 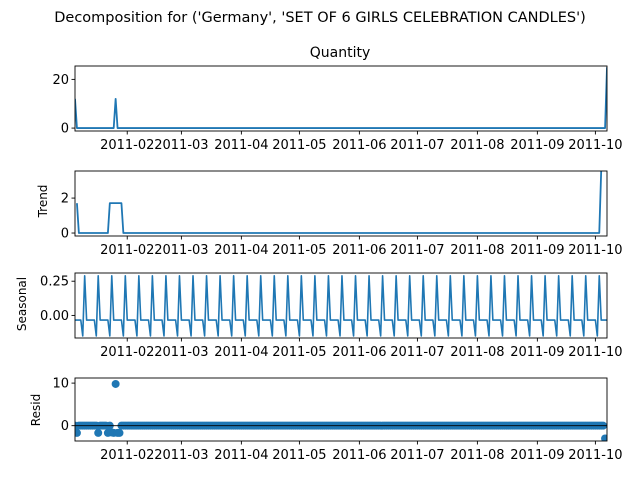 I want to click on y-tick-label: 0.00, so click(x=54, y=316).